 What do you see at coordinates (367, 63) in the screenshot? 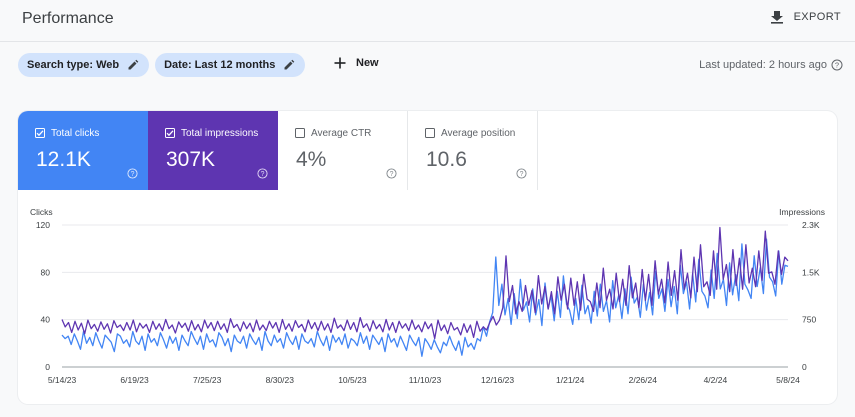
I see `new-filter-label: New` at bounding box center [367, 63].